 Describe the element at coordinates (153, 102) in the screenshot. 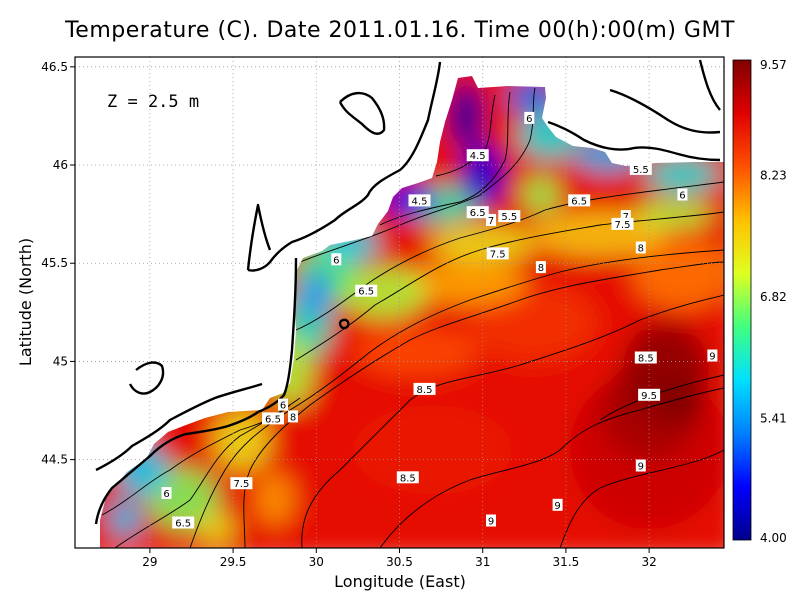

I see `depth-annotation: Z = 2.5 m` at that location.